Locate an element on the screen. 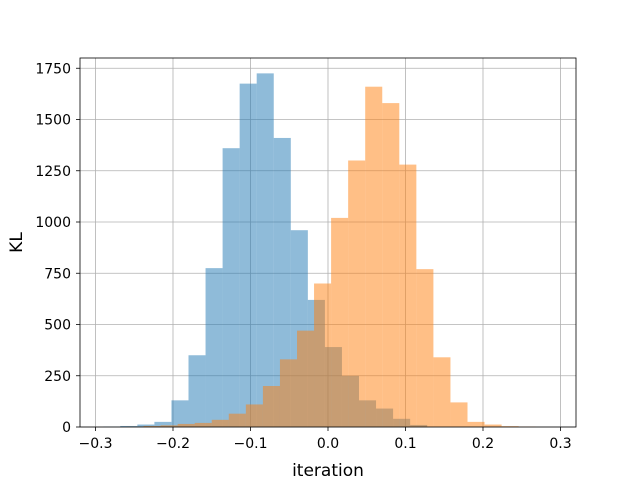 The height and width of the screenshot is (480, 640). x-tick-label: −0.3 is located at coordinates (96, 444).